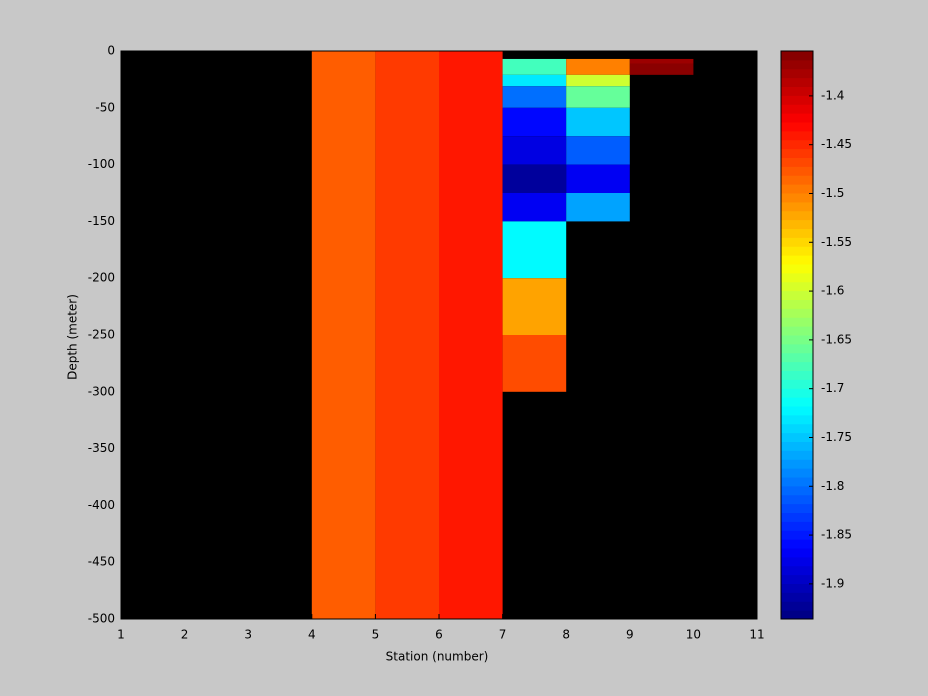  What do you see at coordinates (101, 619) in the screenshot?
I see `y-tick-label: -500` at bounding box center [101, 619].